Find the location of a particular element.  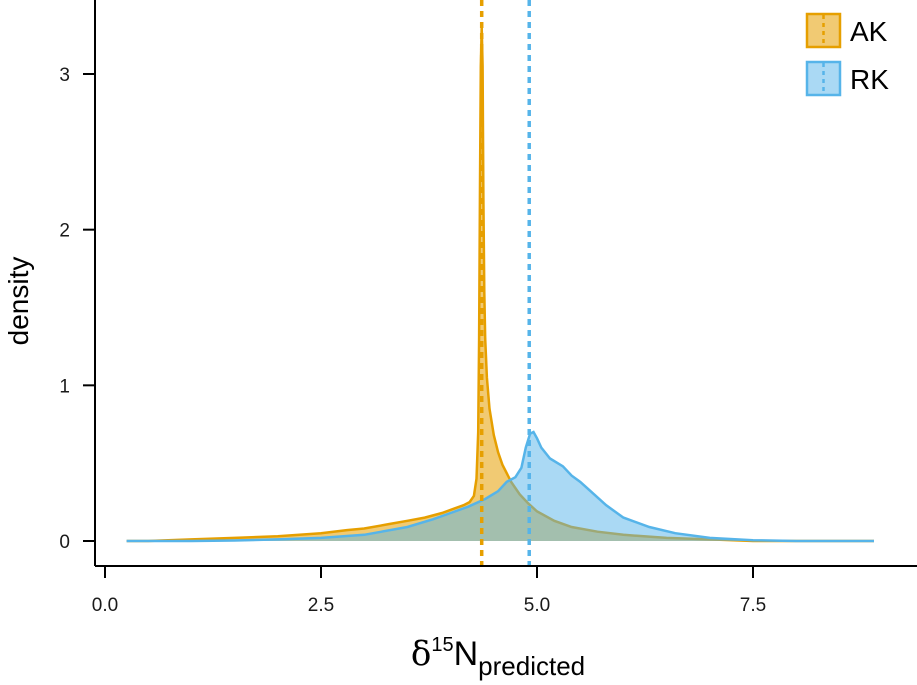

y-tick-label: 3 is located at coordinates (64, 75).